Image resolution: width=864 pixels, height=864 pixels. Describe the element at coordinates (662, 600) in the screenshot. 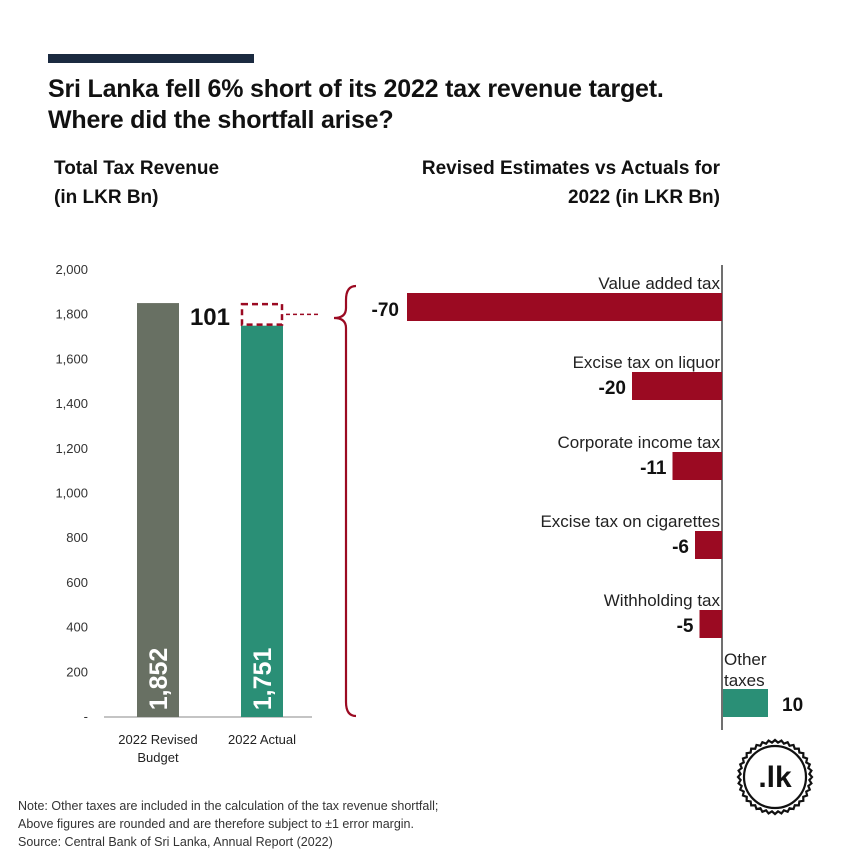

I see `category-label: Withholding tax` at that location.